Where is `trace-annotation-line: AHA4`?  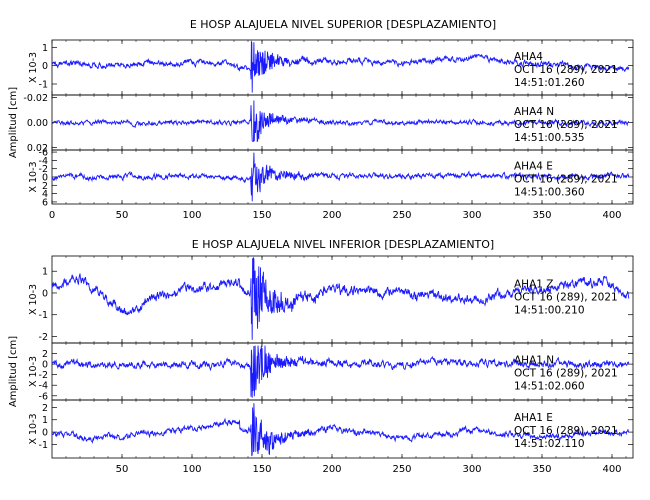
trace-annotation-line: AHA4 is located at coordinates (528, 57).